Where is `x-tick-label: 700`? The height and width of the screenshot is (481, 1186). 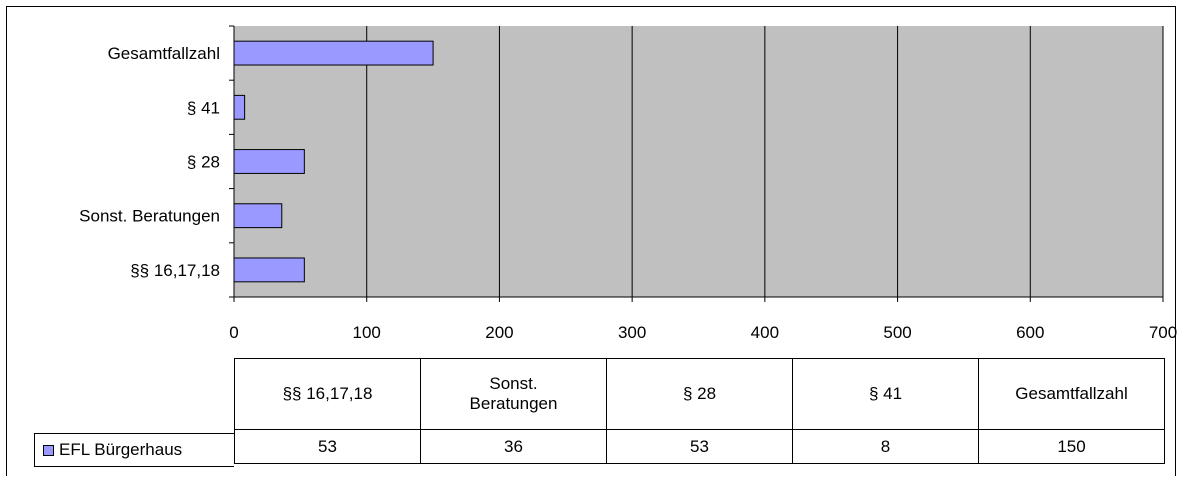 x-tick-label: 700 is located at coordinates (1163, 332).